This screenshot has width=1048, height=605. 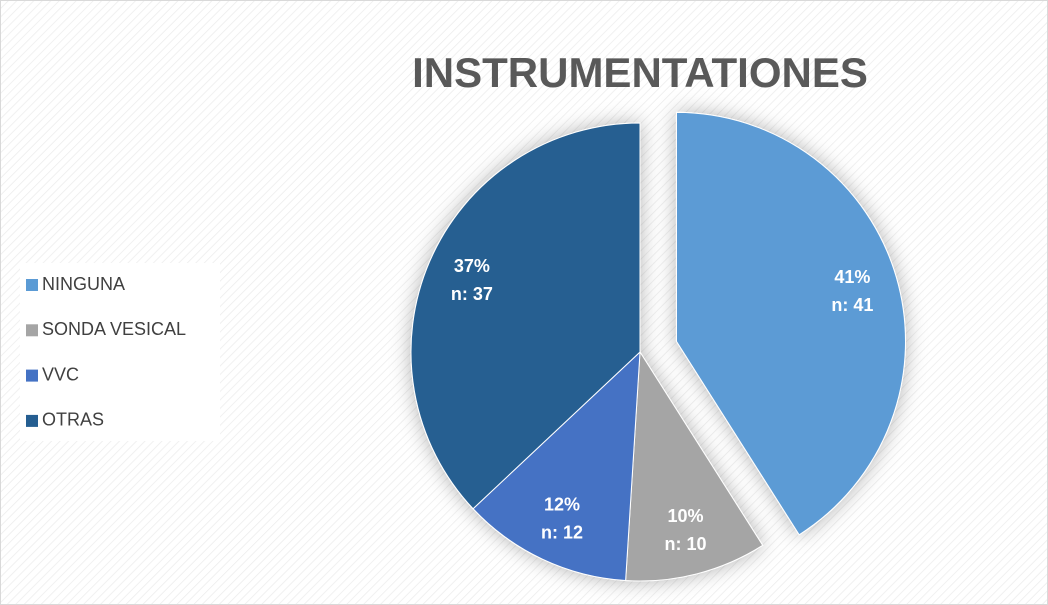 What do you see at coordinates (852, 305) in the screenshot?
I see `data-label: n: 41` at bounding box center [852, 305].